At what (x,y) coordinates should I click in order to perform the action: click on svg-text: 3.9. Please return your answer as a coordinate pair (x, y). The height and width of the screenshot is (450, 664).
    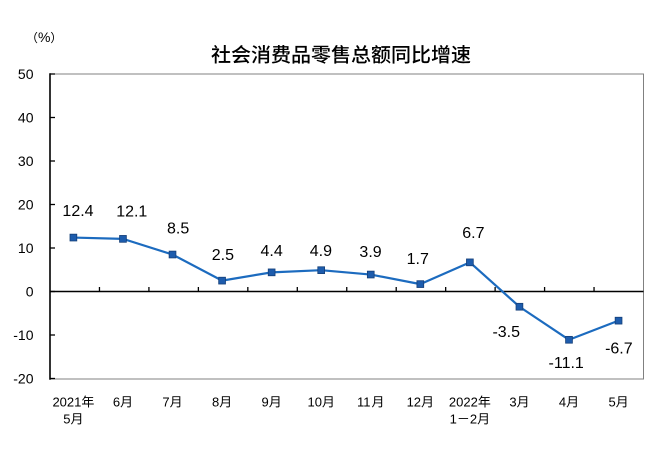
    Looking at the image, I should click on (370, 252).